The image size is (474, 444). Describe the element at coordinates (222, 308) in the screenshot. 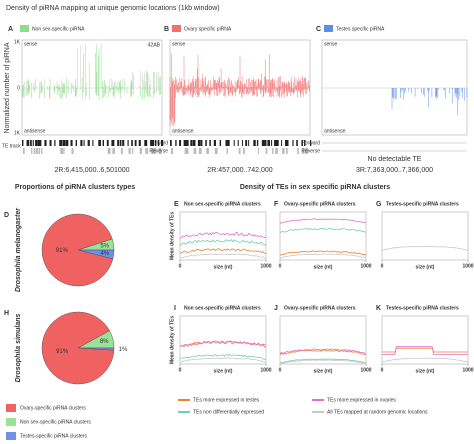

I see `panel-title: Non sex-specific piRNA clusters` at that location.